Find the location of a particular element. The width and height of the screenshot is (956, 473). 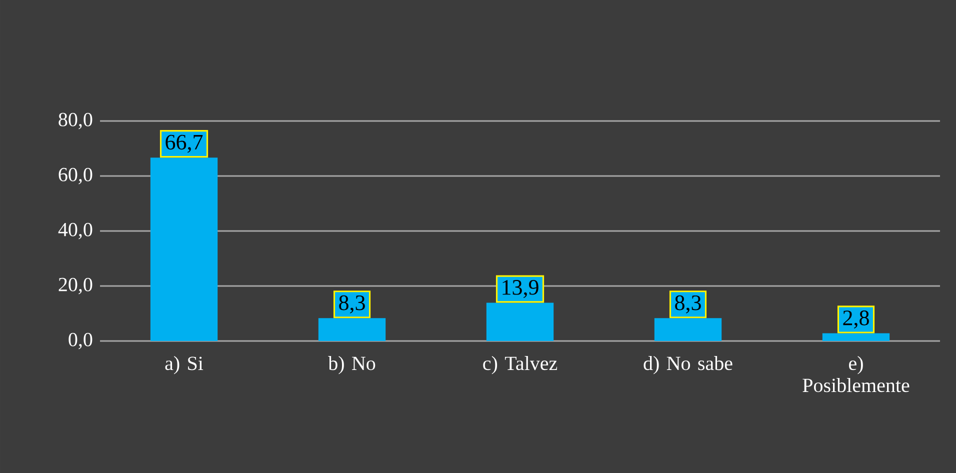

y-tick-label: 0,0 is located at coordinates (80, 341).